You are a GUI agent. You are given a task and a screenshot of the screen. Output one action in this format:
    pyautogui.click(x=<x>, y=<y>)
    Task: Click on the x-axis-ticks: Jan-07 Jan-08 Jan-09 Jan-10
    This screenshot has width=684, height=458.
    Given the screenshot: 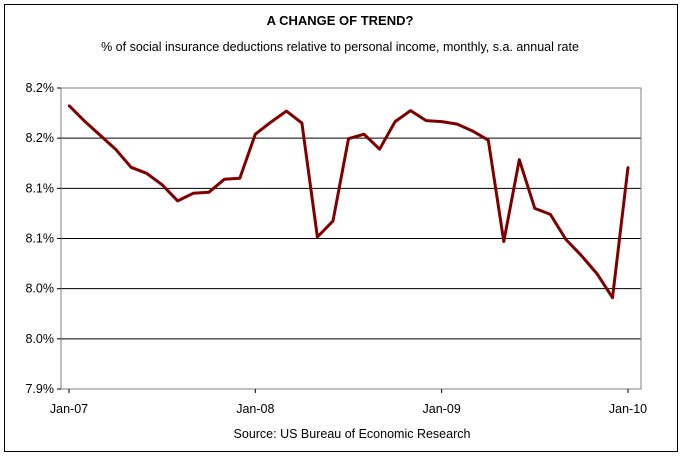 What is the action you would take?
    pyautogui.click(x=348, y=402)
    